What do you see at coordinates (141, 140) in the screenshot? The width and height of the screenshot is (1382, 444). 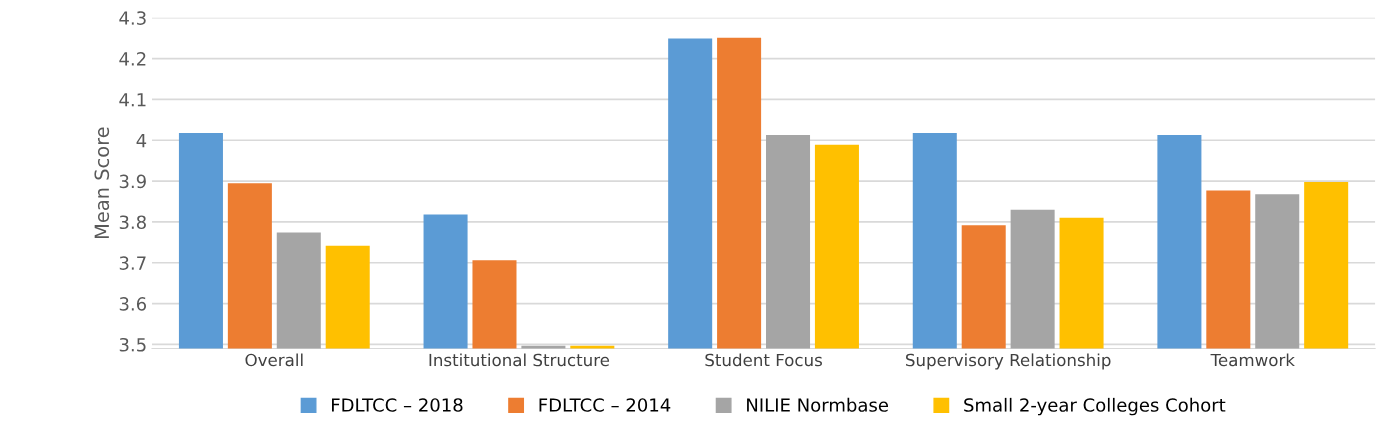 I see `y-tick-label: 4` at bounding box center [141, 140].